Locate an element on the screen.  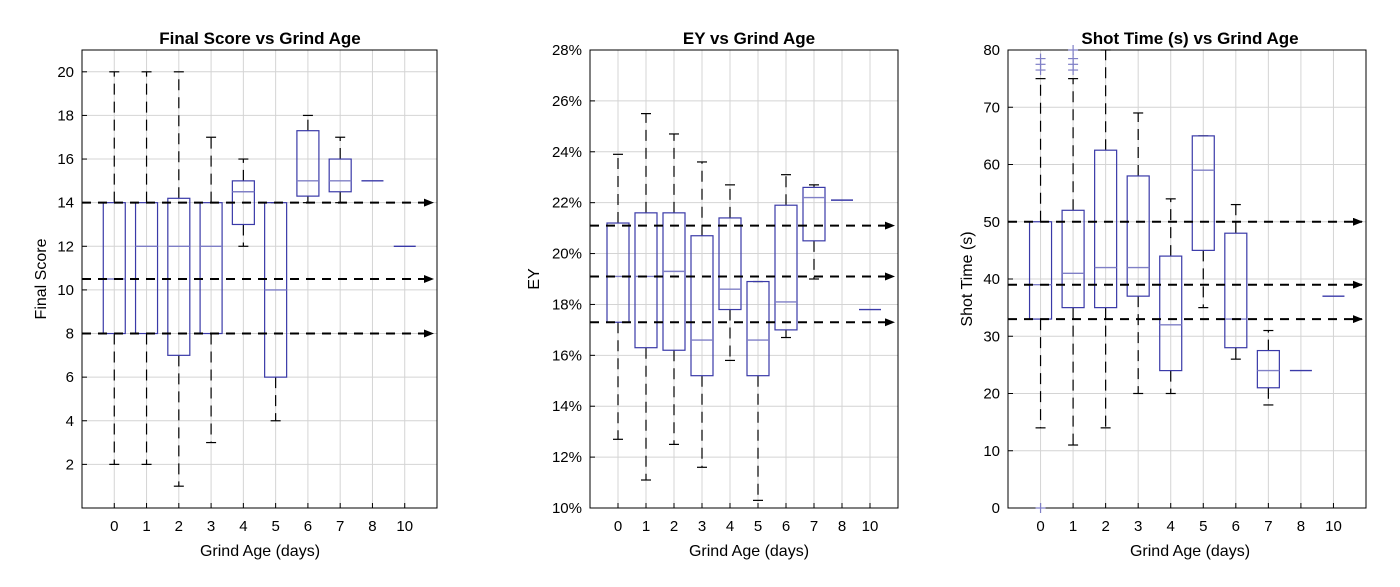
y-axis-label: Final Score is located at coordinates (41, 278).